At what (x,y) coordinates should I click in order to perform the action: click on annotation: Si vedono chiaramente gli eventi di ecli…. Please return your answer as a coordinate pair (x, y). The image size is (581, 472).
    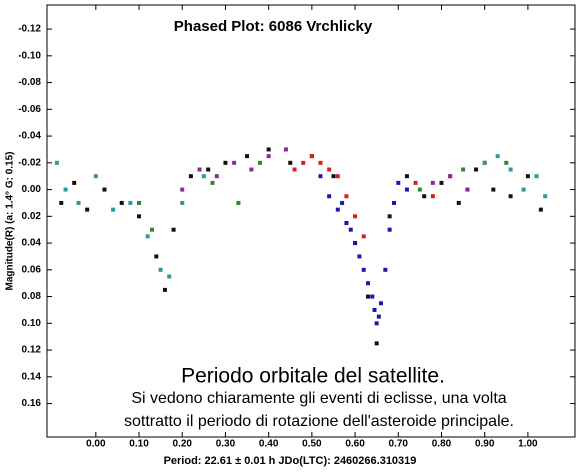
    Looking at the image, I should click on (318, 398).